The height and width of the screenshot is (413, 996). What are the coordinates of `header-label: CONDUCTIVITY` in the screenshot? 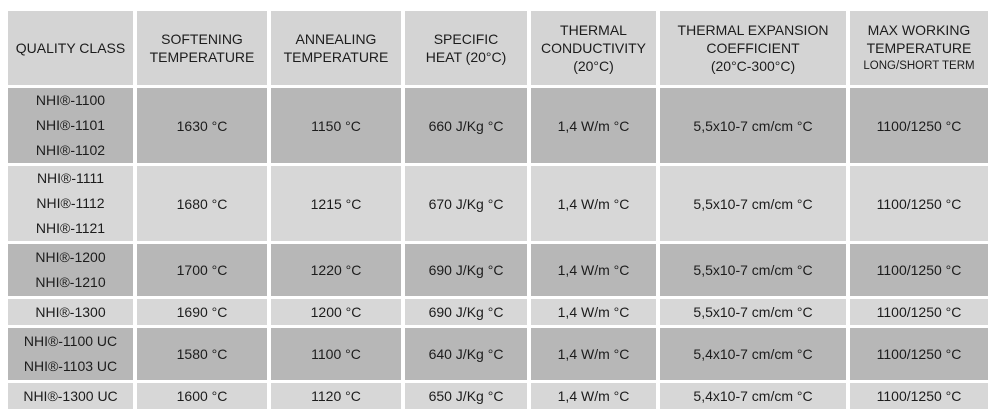 It's located at (593, 48).